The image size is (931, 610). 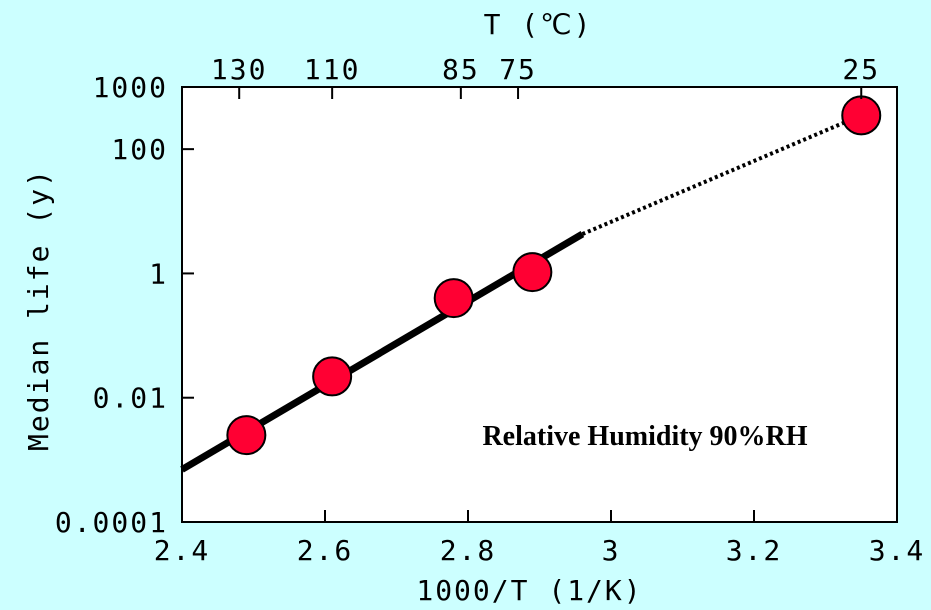 I want to click on y-axis-title: Median life (y), so click(x=38, y=309).